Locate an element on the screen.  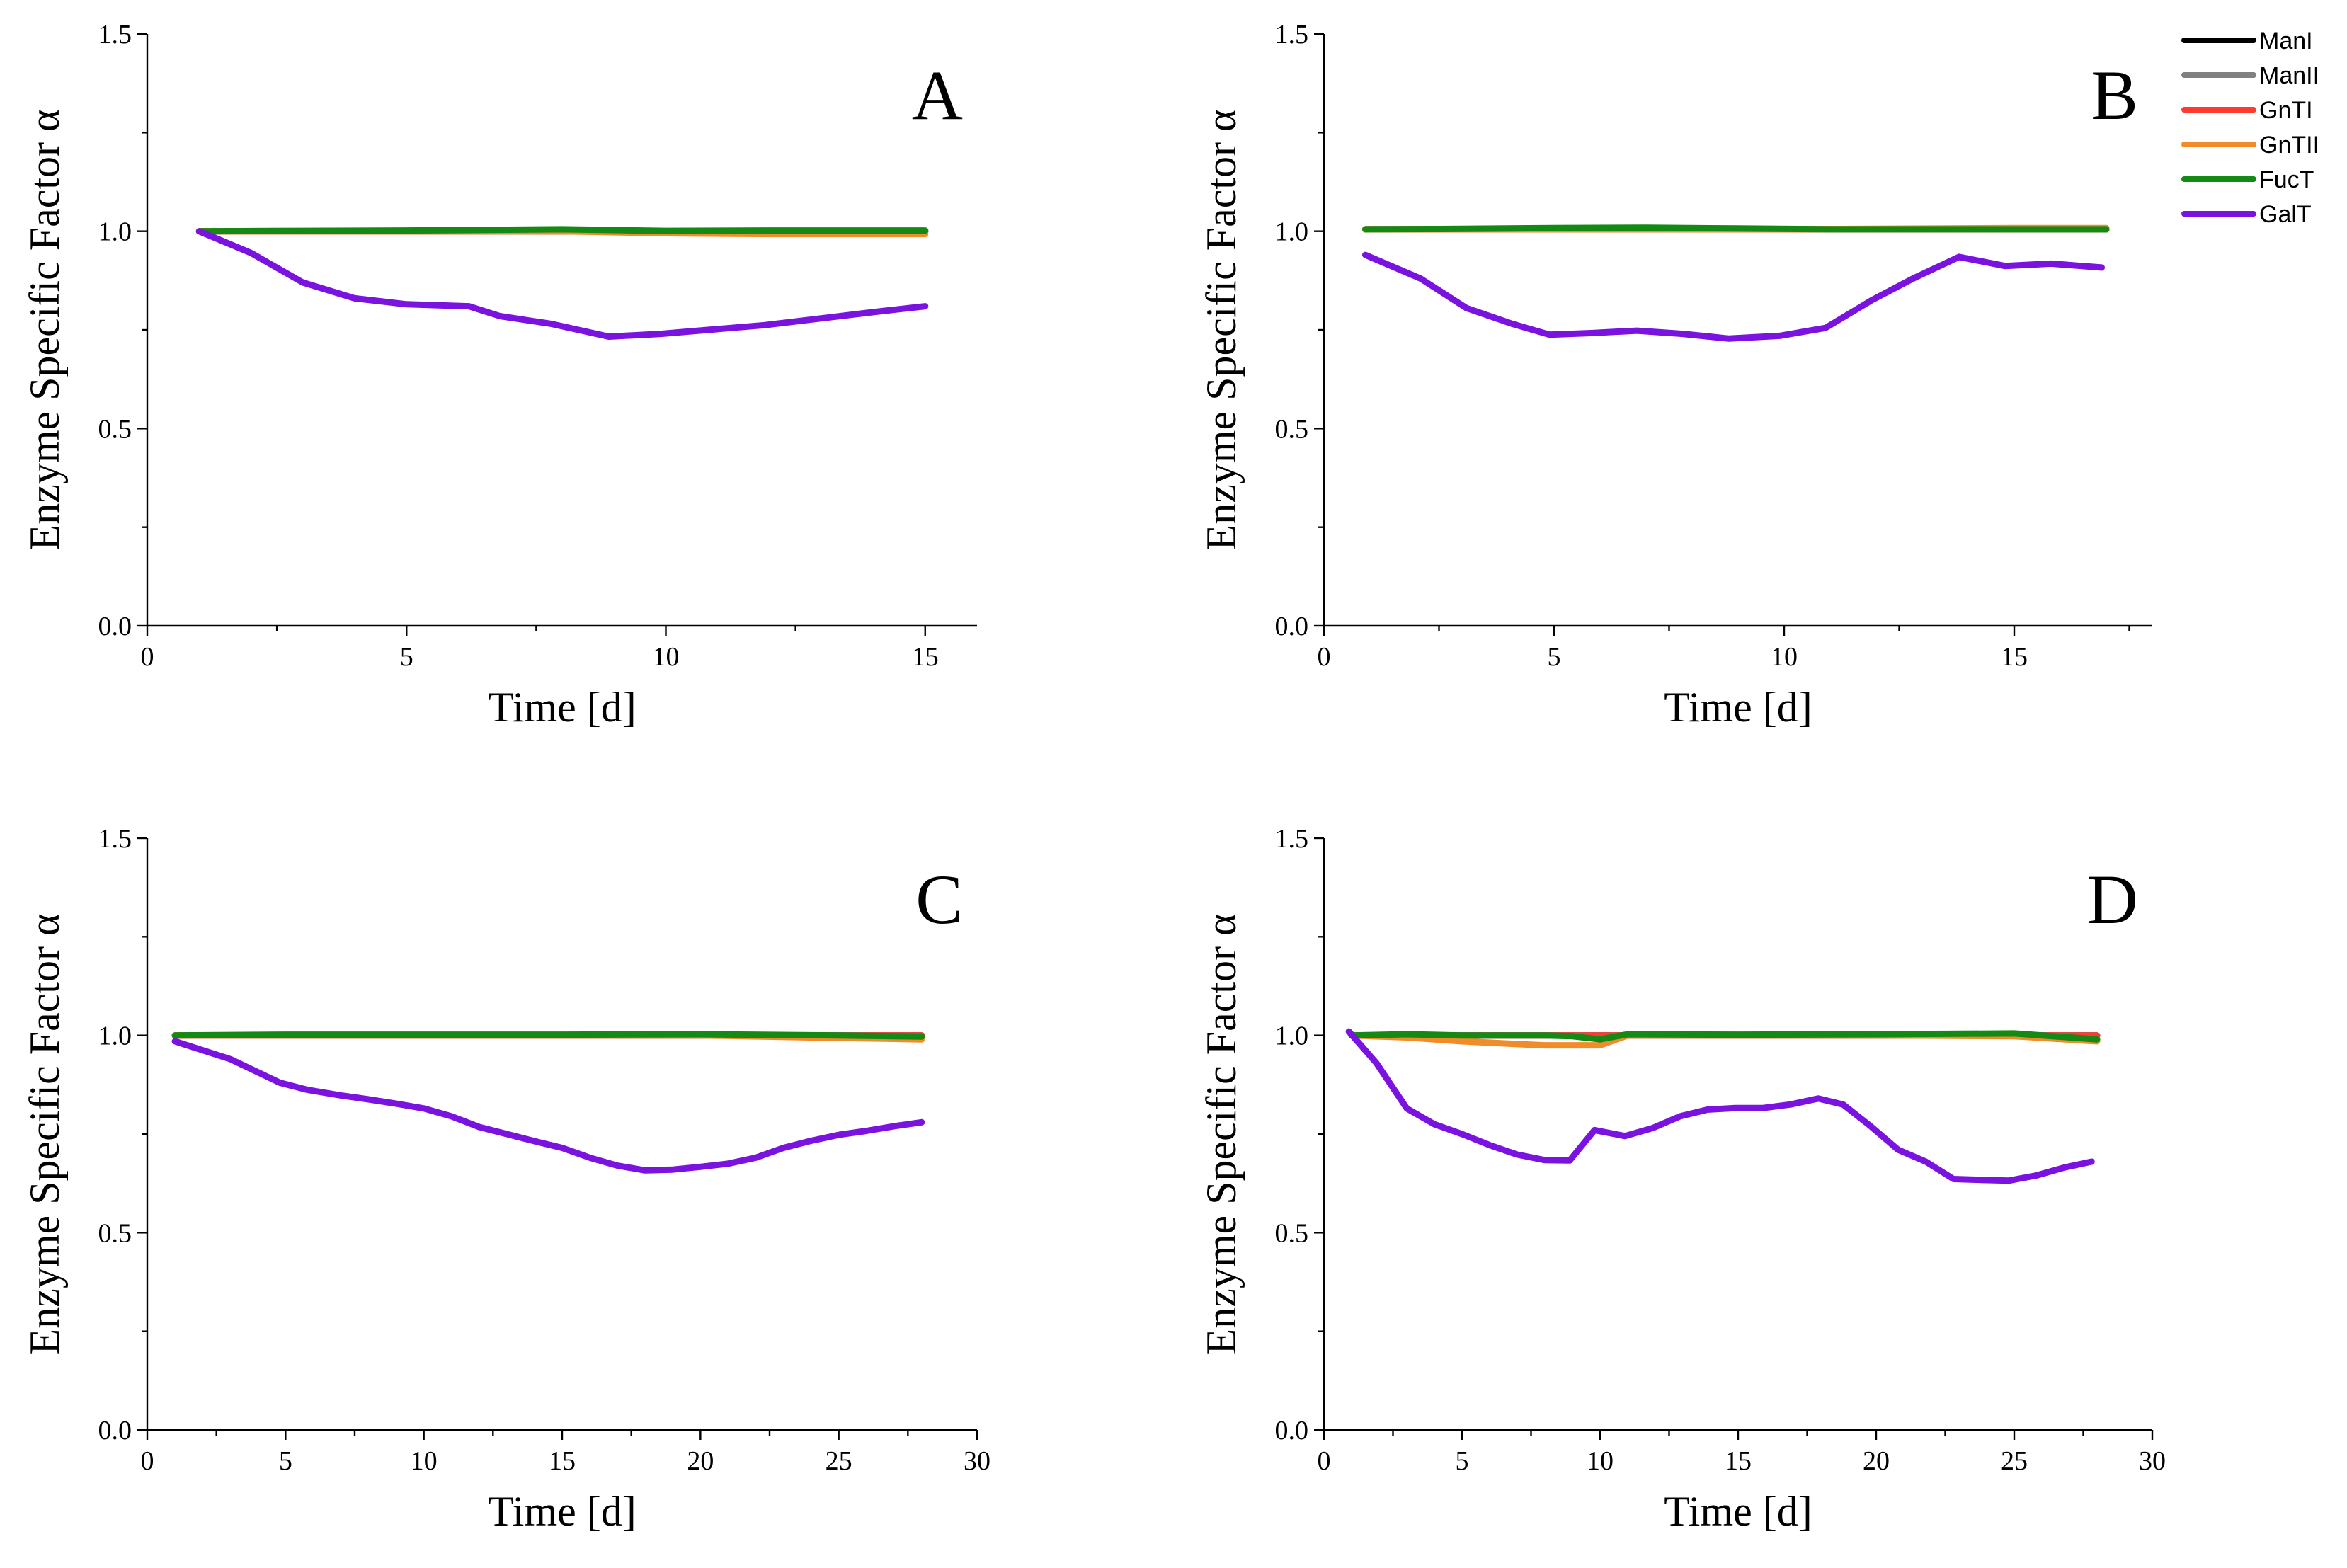
legend-item-galt: GalT is located at coordinates (2246, 214).